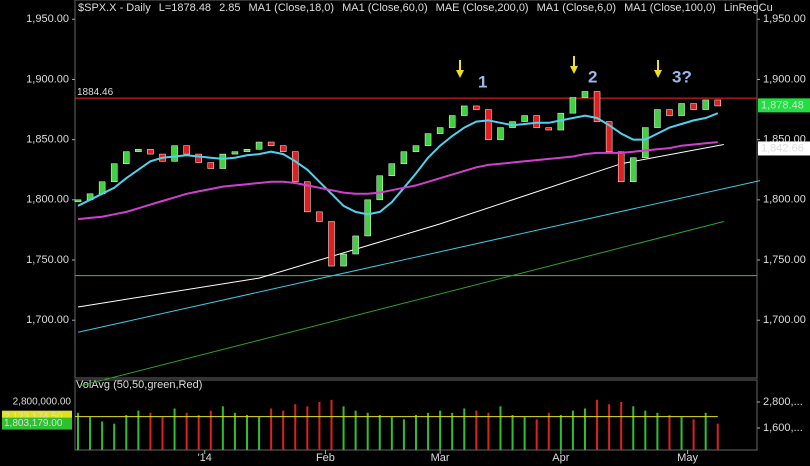  Describe the element at coordinates (95, 92) in the screenshot. I see `level-label: 1884.46` at that location.